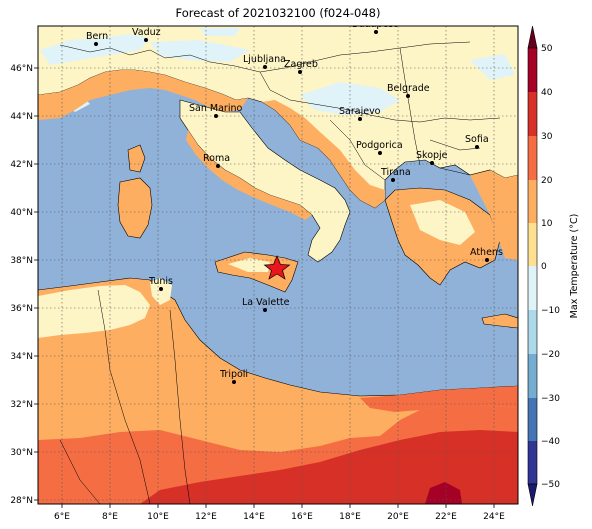 The height and width of the screenshot is (529, 592). What do you see at coordinates (439, 399) in the screenshot?
I see `libya-hot-band` at bounding box center [439, 399].